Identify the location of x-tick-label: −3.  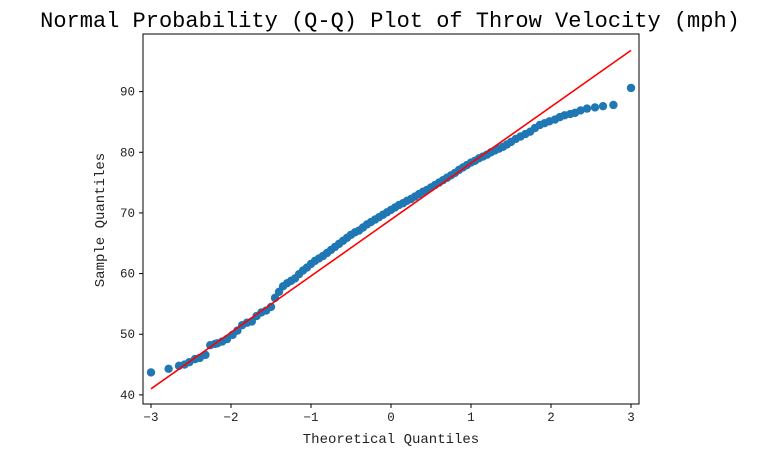
(150, 418).